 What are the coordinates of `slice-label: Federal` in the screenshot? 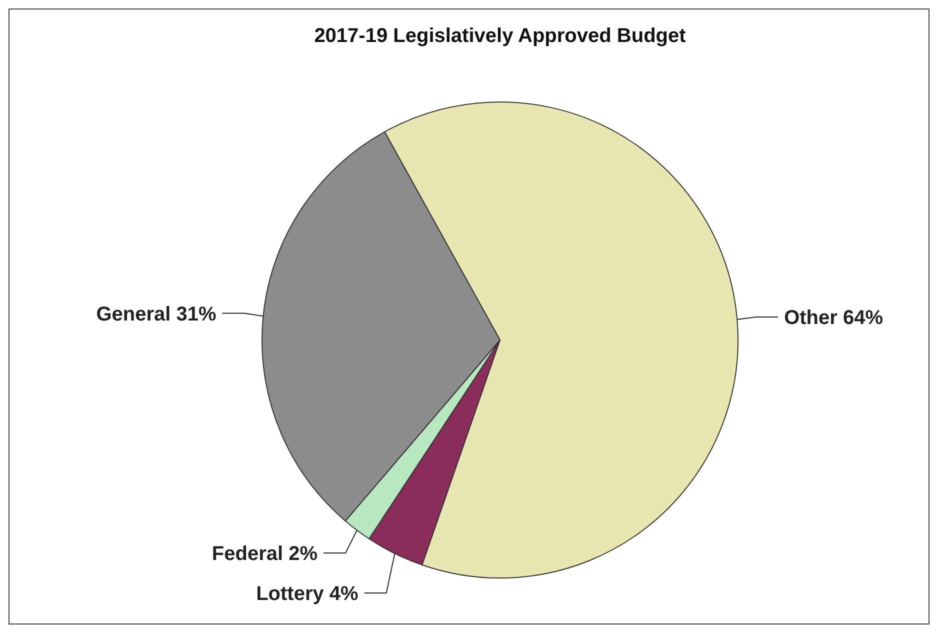 It's located at (248, 554).